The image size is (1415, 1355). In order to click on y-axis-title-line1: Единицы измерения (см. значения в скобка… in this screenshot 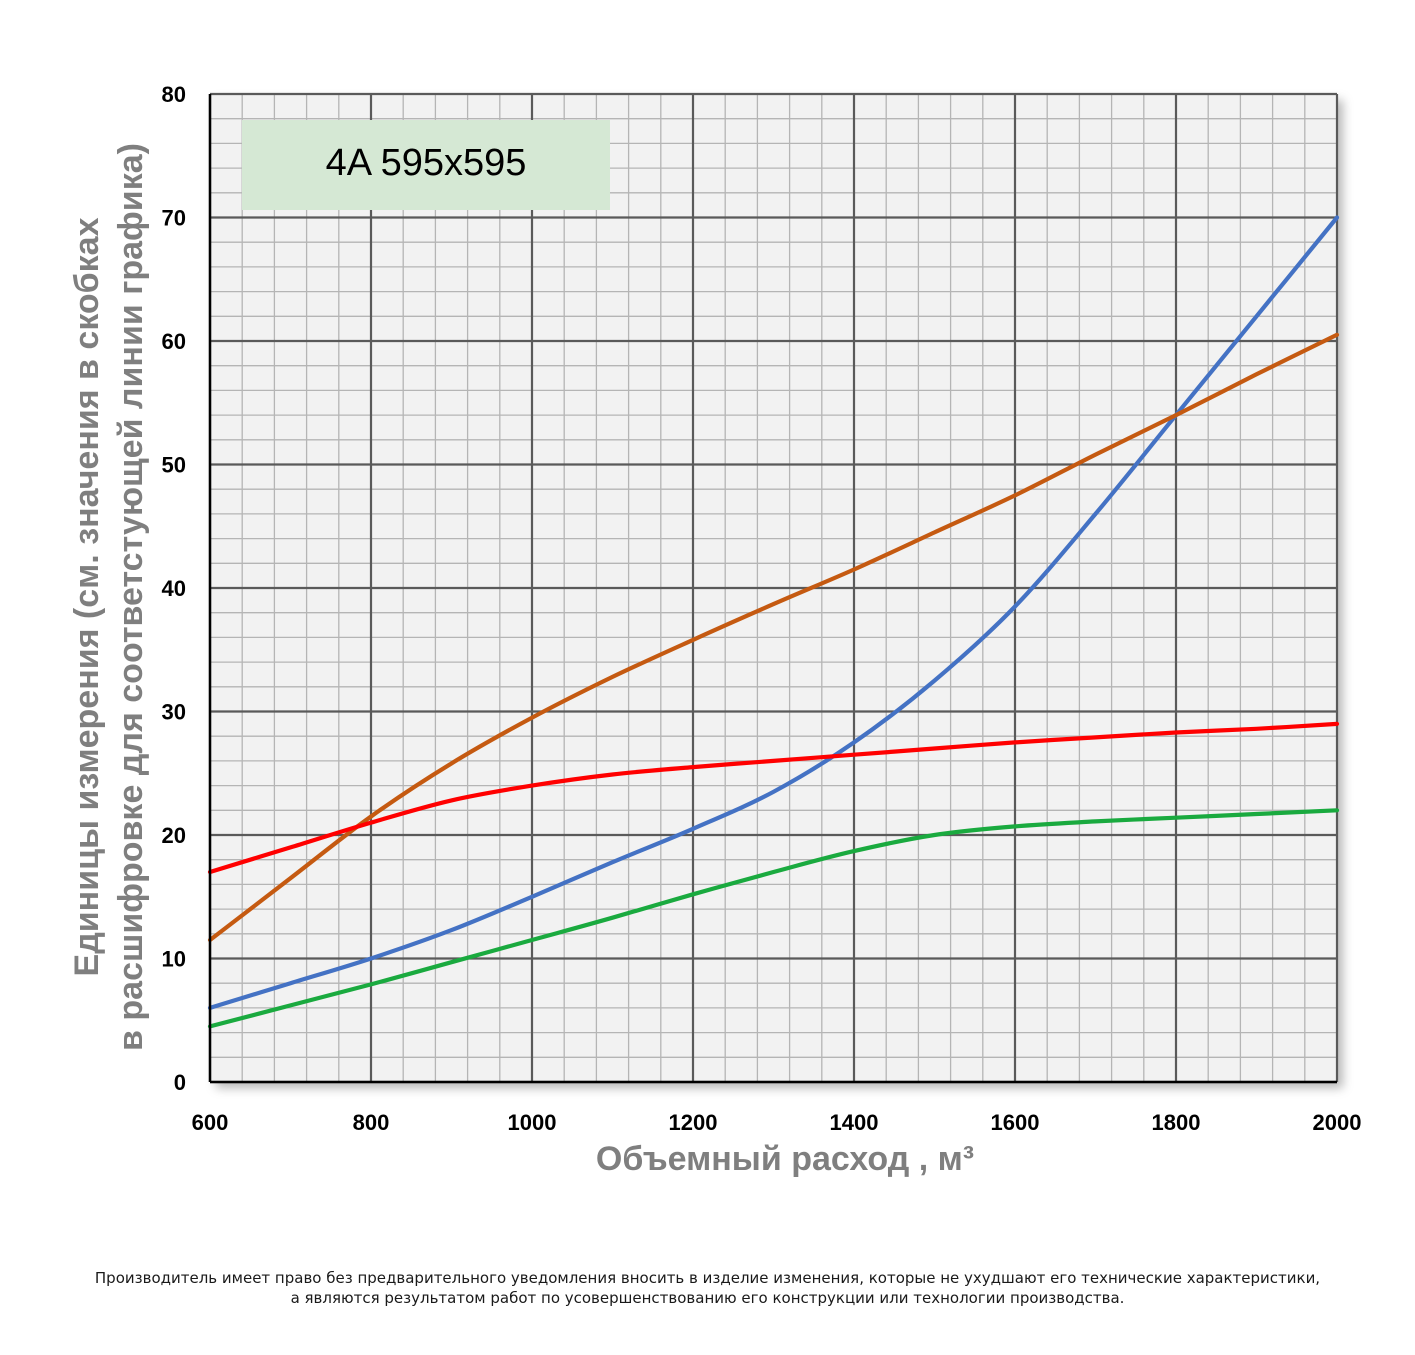, I will do `click(87, 596)`.